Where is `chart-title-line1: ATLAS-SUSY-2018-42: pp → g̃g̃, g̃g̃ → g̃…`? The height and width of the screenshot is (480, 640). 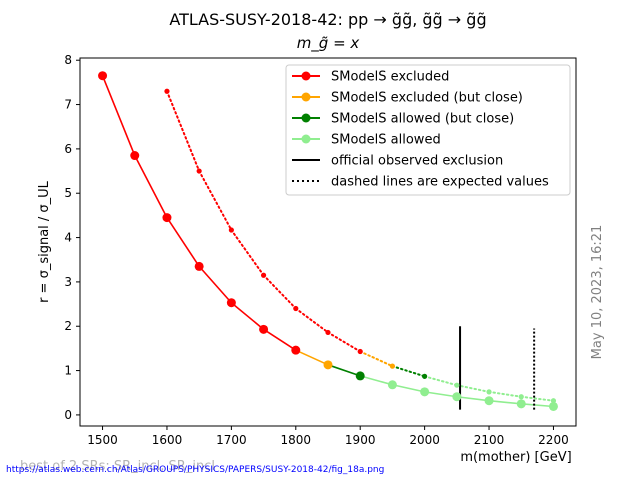
chart-title-line1: ATLAS-SUSY-2018-42: pp → g̃g̃, g̃g̃ → g̃… is located at coordinates (327, 19).